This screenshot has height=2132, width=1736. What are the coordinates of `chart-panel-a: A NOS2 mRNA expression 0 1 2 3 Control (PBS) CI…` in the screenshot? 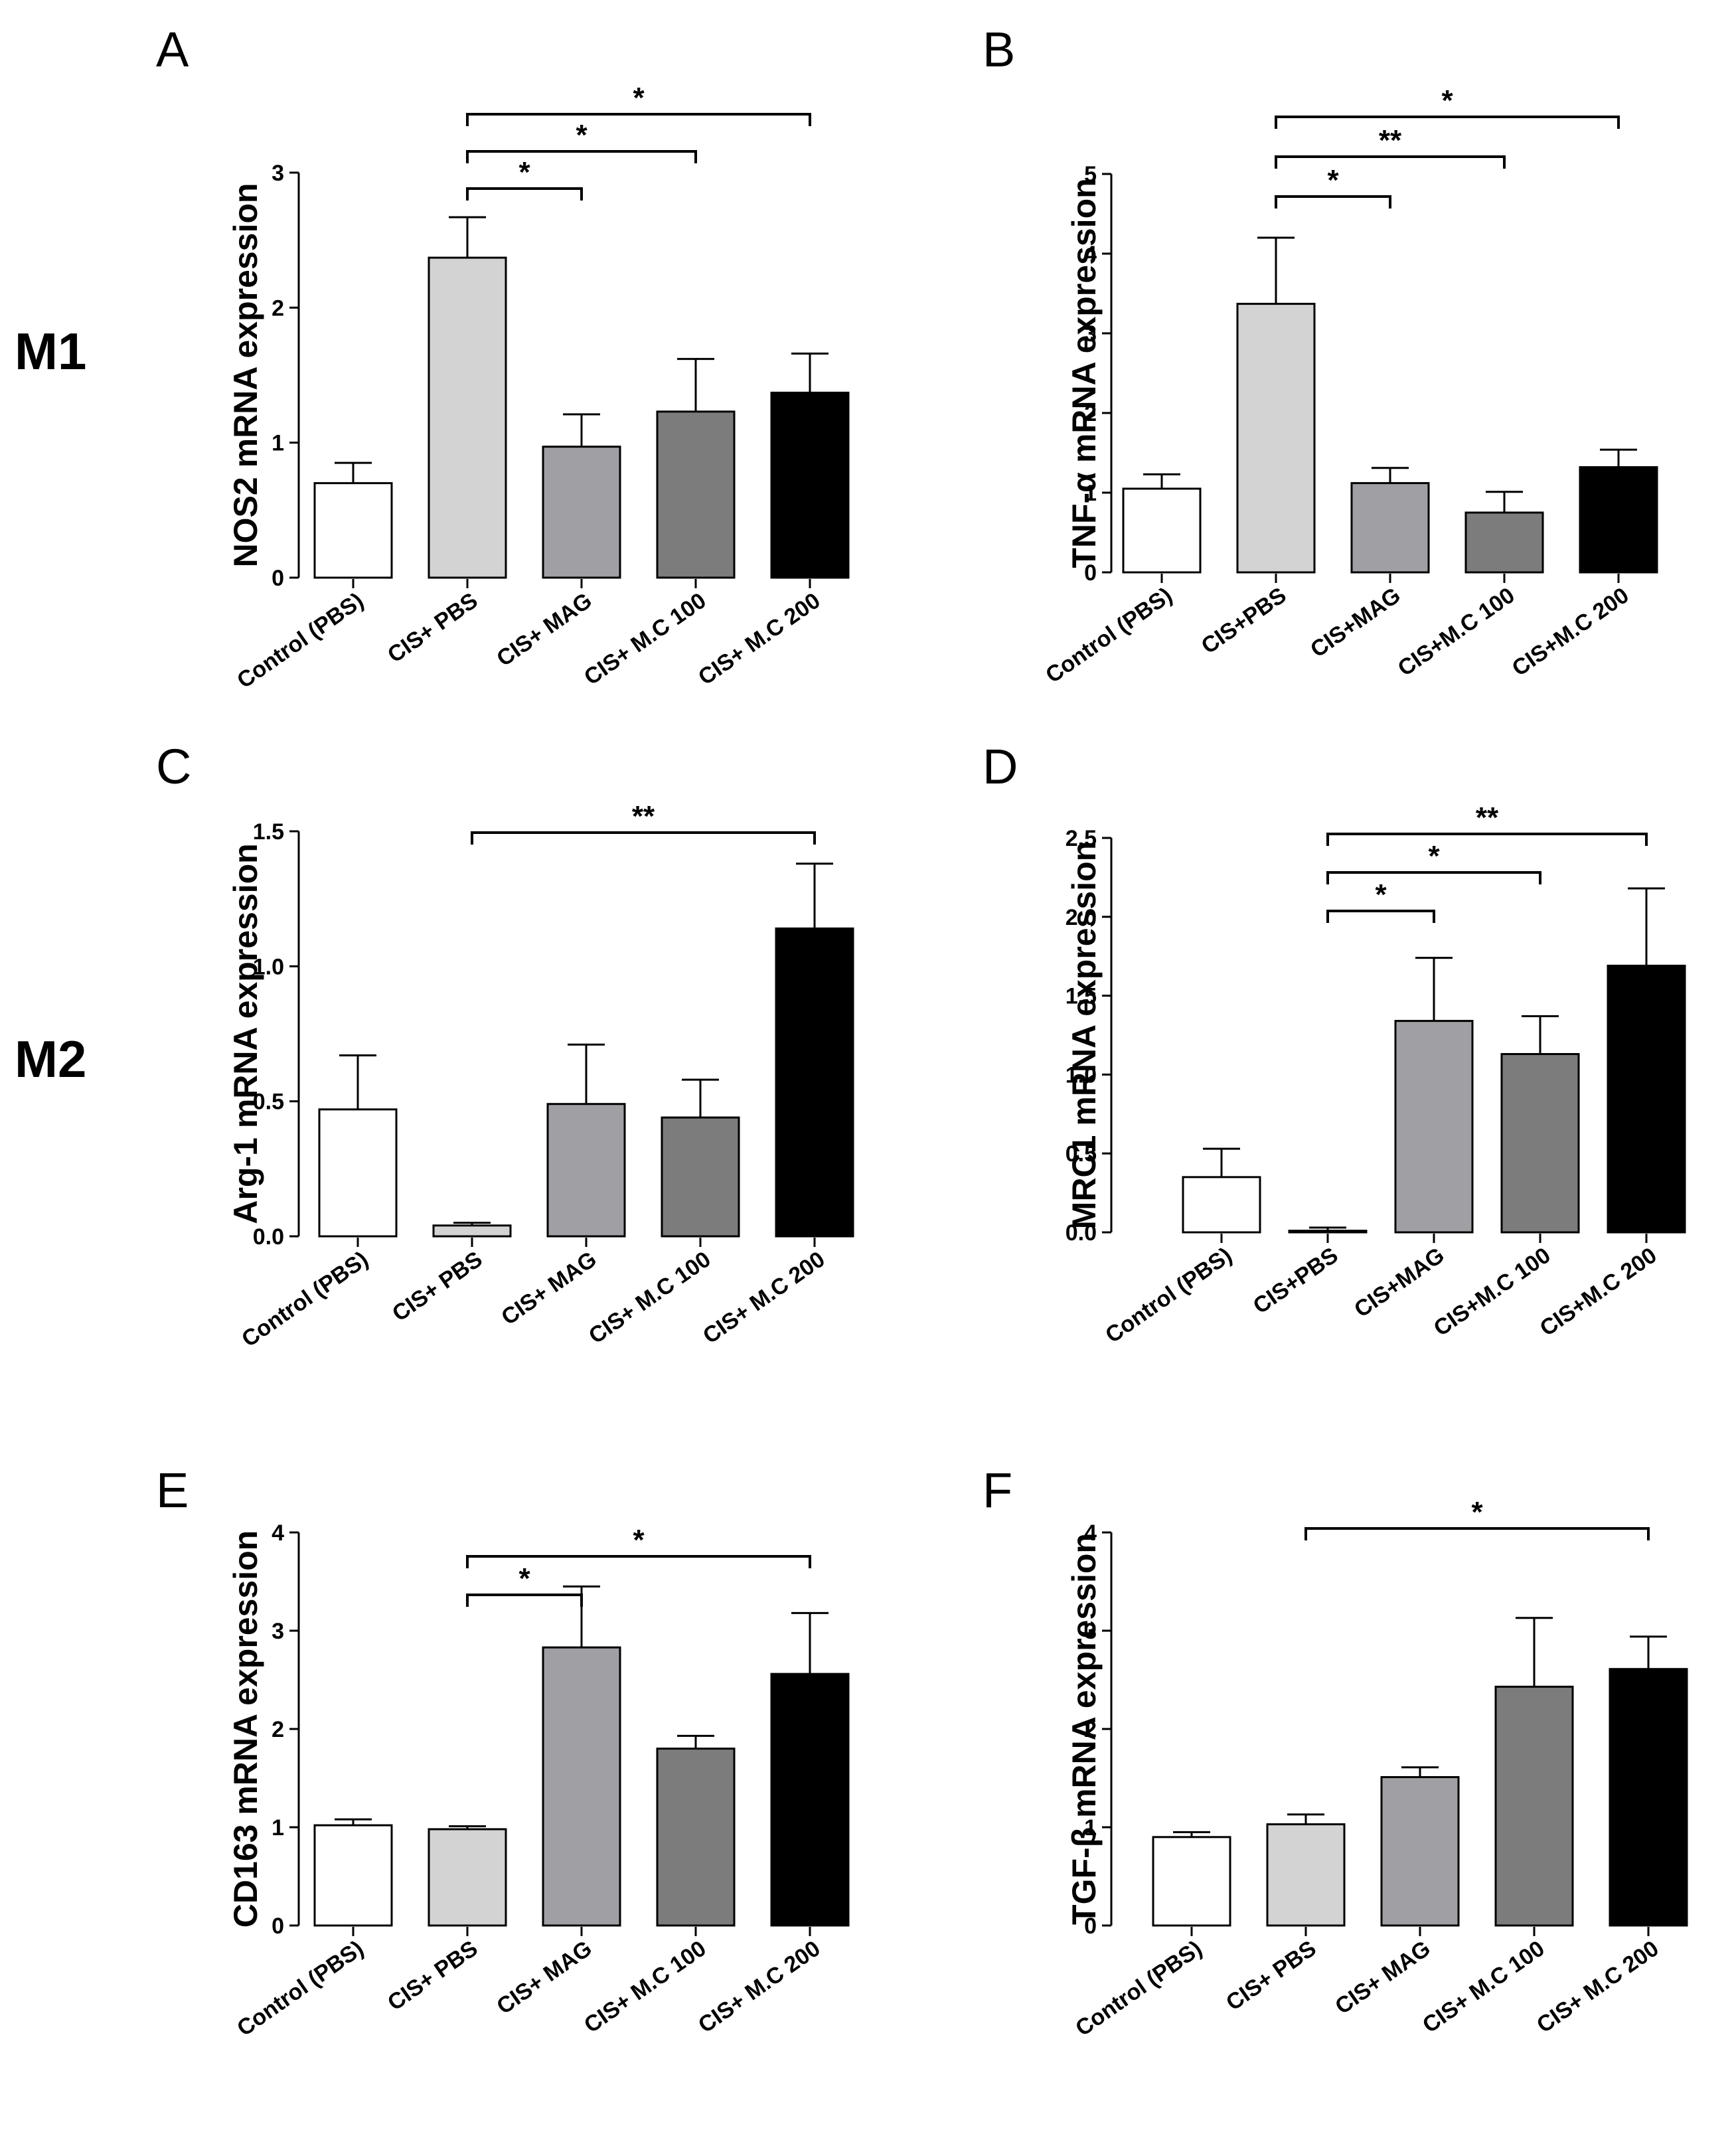 It's located at (503, 357).